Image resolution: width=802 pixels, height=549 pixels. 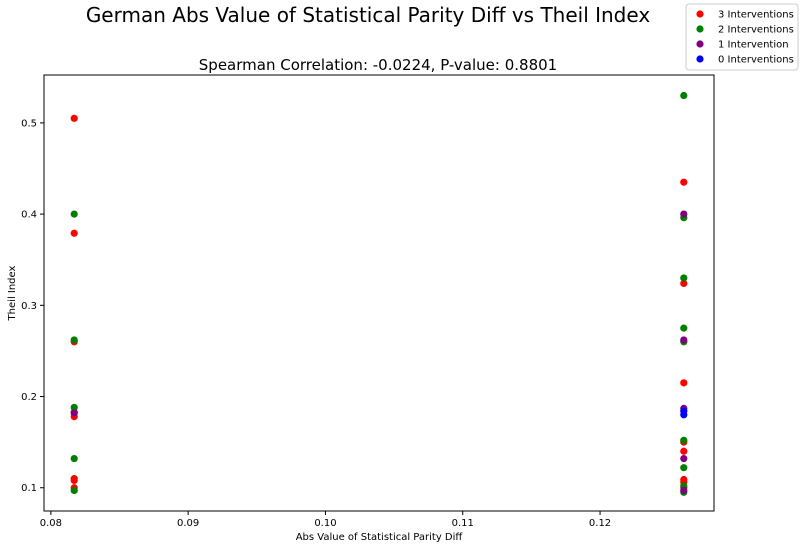 What do you see at coordinates (29, 488) in the screenshot?
I see `y-tick-label: 0.1` at bounding box center [29, 488].